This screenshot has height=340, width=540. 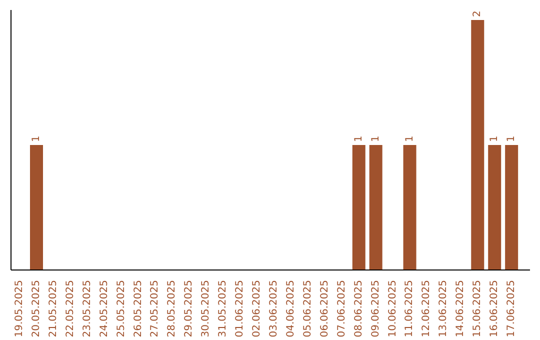 I want to click on x-tick-label: 03.06.2025, so click(x=274, y=309).